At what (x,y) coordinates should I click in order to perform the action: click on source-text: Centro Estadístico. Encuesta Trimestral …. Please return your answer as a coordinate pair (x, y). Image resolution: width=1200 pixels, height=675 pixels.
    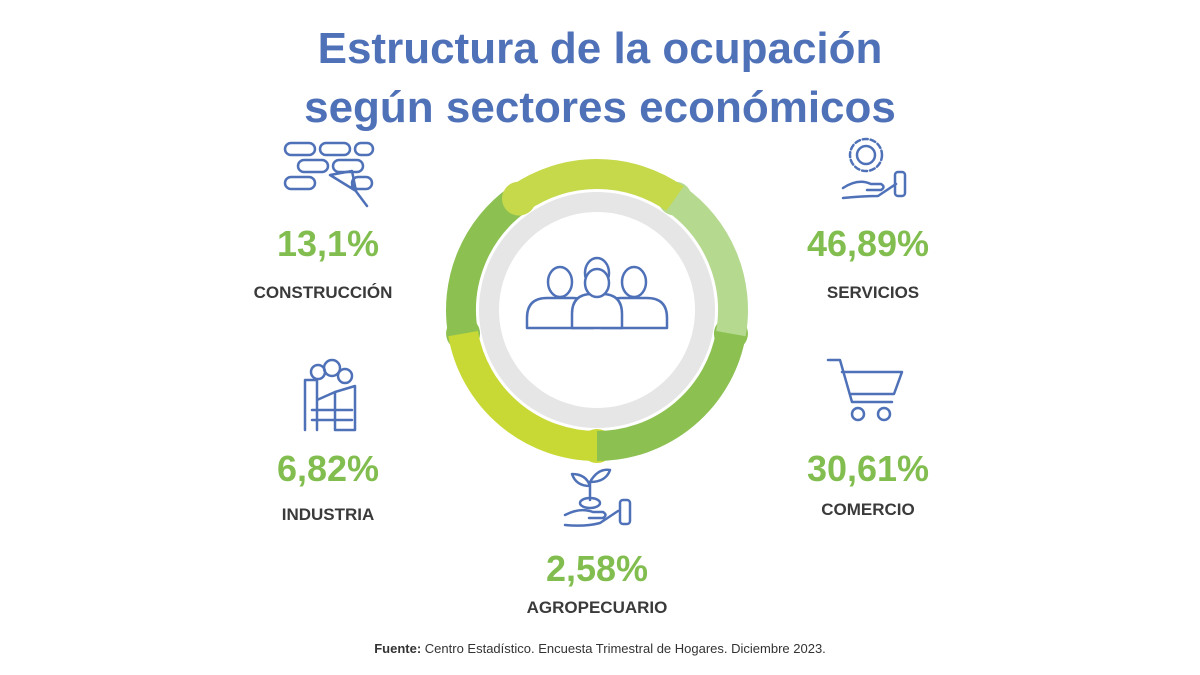
    Looking at the image, I should click on (625, 648).